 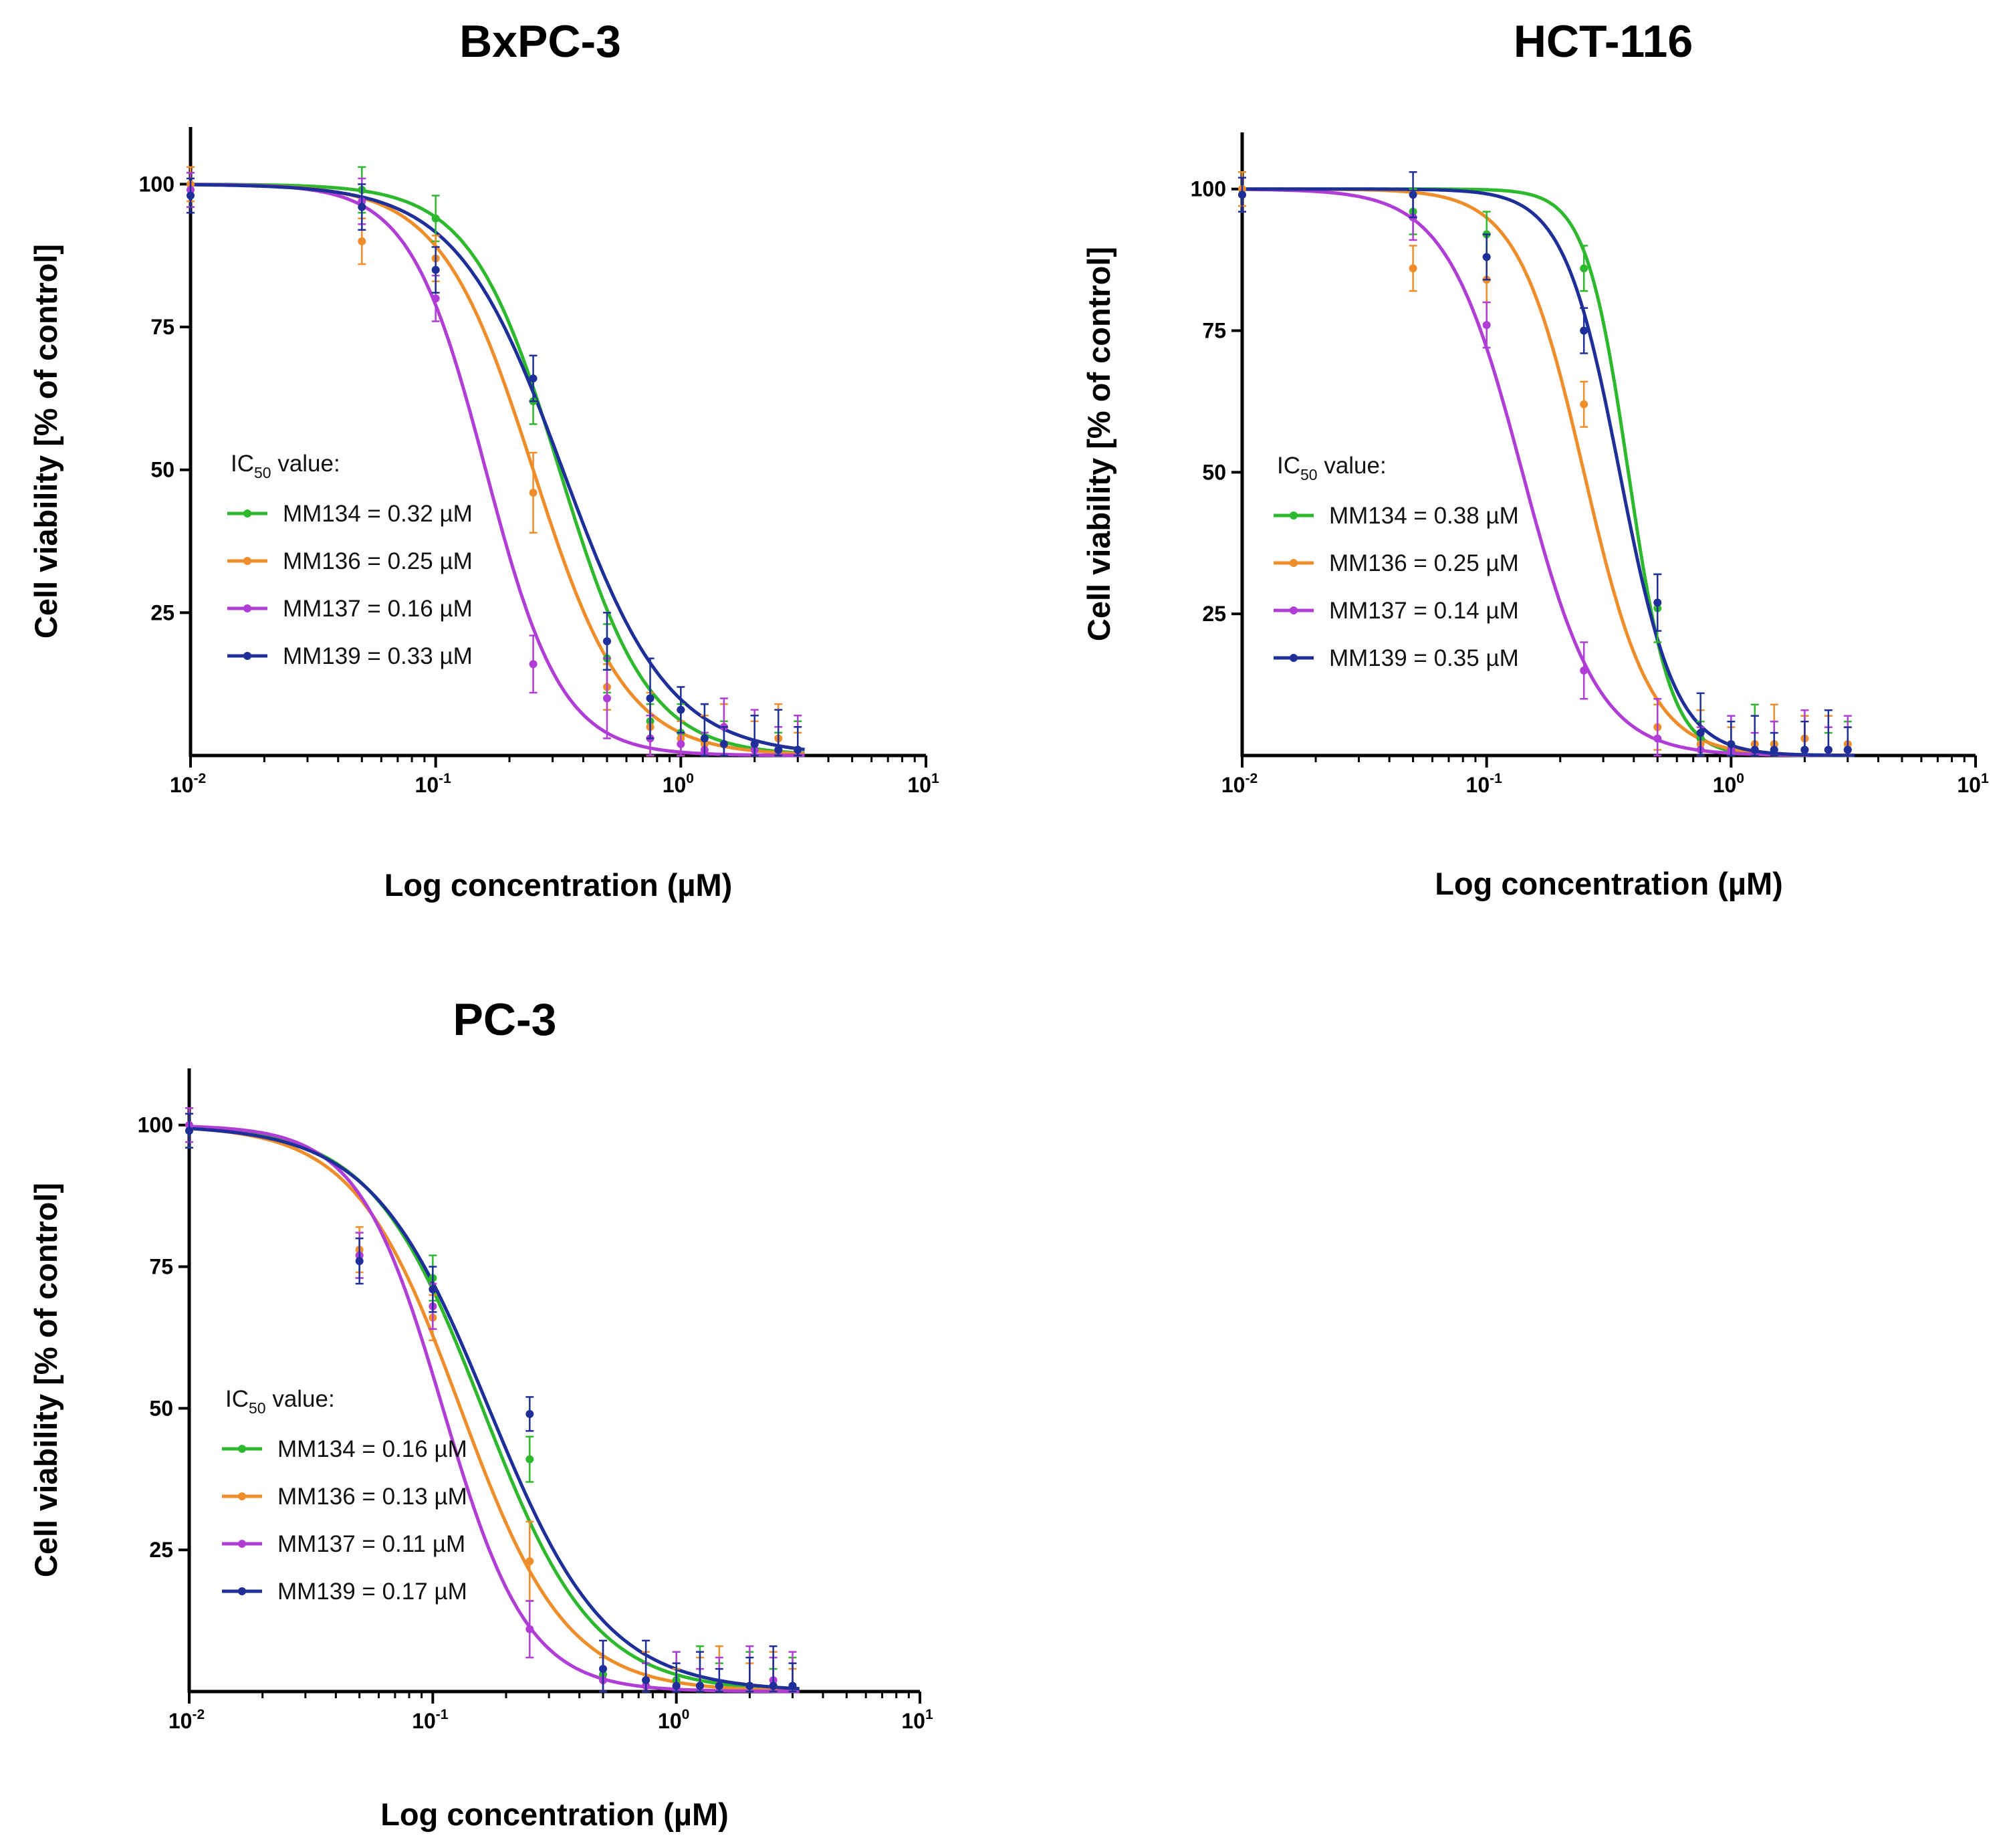 I want to click on legend-marker-MM136, so click(x=242, y=1496).